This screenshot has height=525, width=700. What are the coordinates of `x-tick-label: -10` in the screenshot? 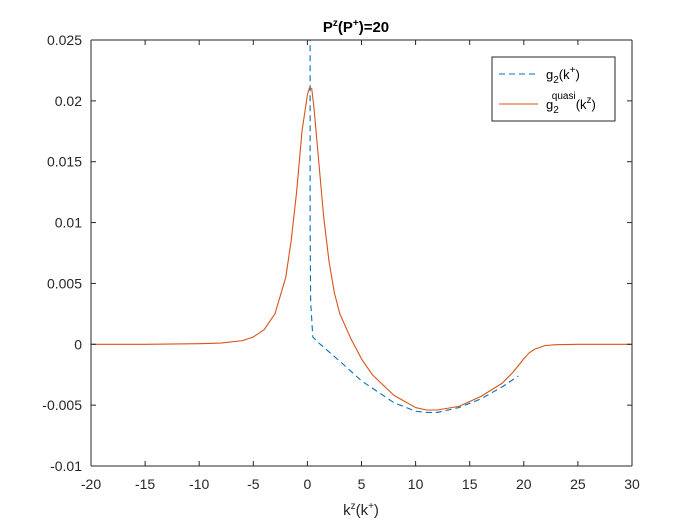 It's located at (199, 484).